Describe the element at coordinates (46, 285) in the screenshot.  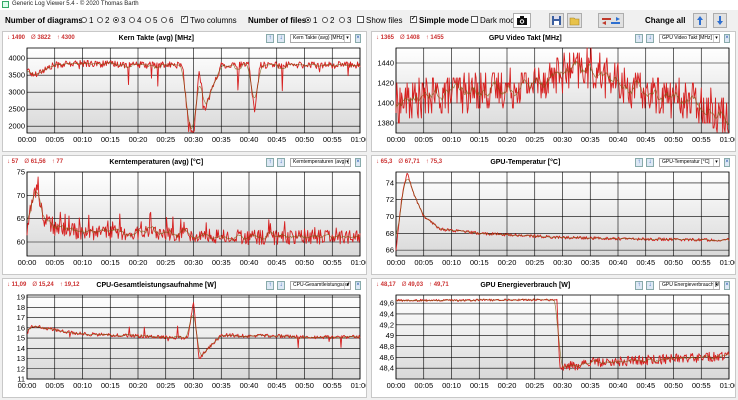
I see `panel-stats: ↓ 11,09 Ø 15,24 ↑ 19,12` at that location.